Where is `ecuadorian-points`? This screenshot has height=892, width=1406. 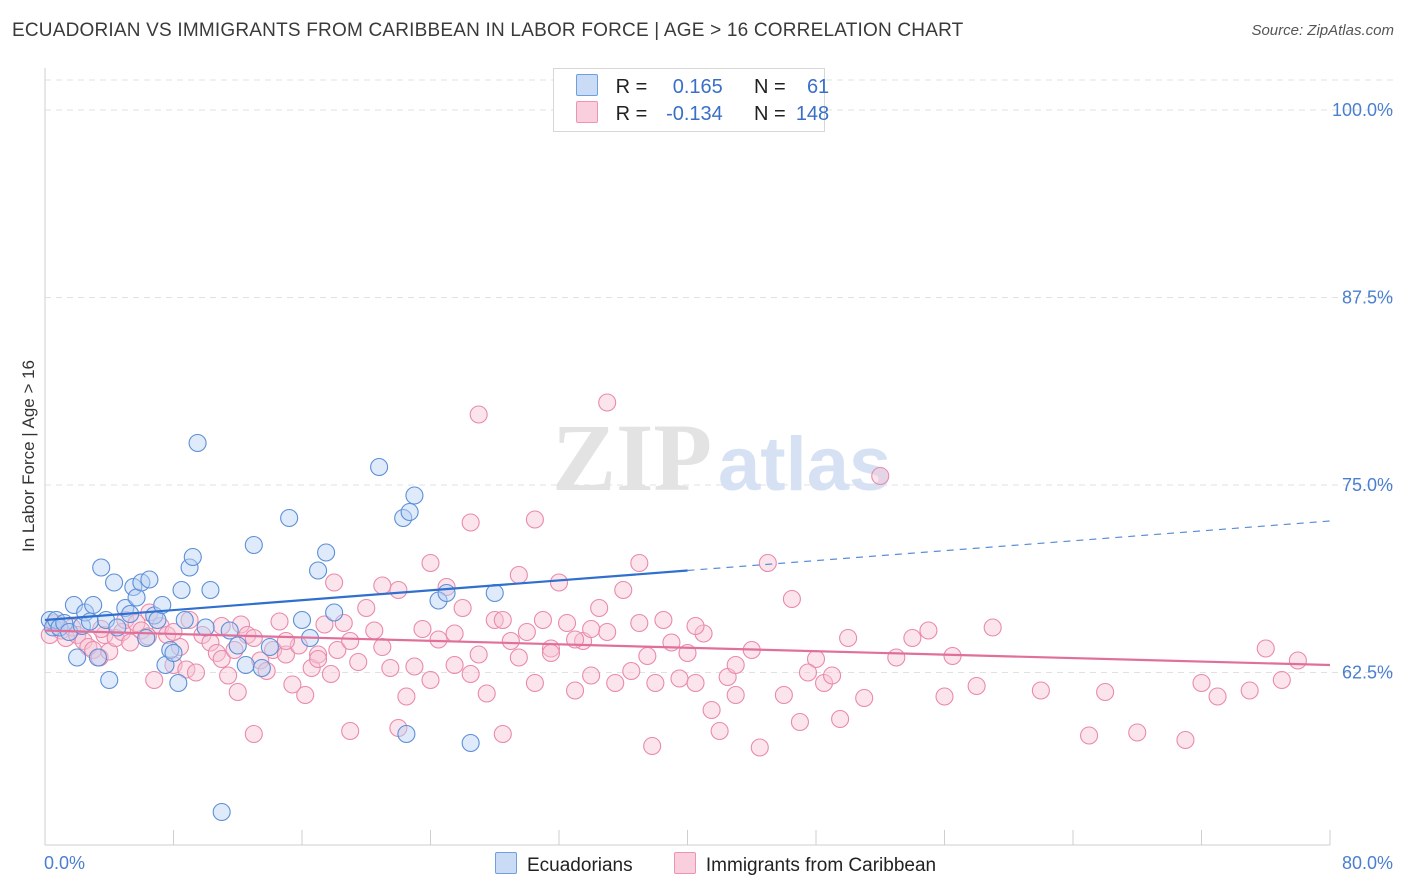
ecuadorian-points is located at coordinates (272, 627).